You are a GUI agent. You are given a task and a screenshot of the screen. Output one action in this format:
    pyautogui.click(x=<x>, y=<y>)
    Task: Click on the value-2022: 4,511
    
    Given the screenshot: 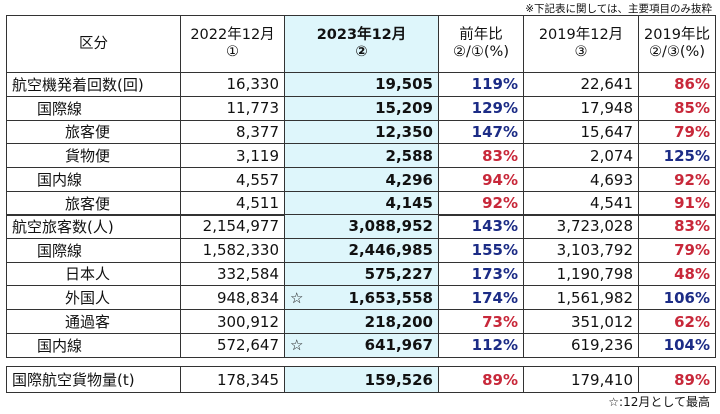 What is the action you would take?
    pyautogui.click(x=232, y=203)
    